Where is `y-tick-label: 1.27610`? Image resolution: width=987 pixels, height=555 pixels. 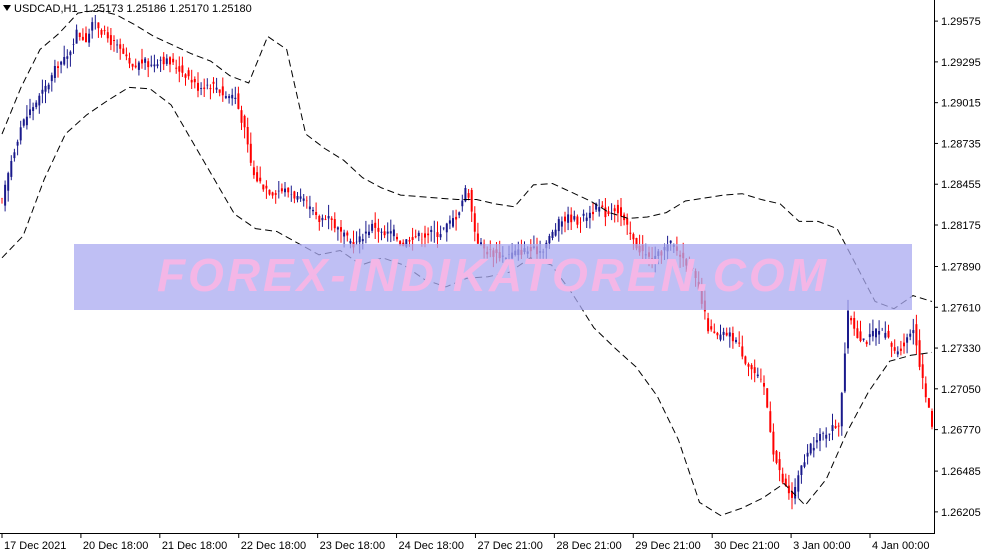 y-tick-label: 1.27610 is located at coordinates (961, 308).